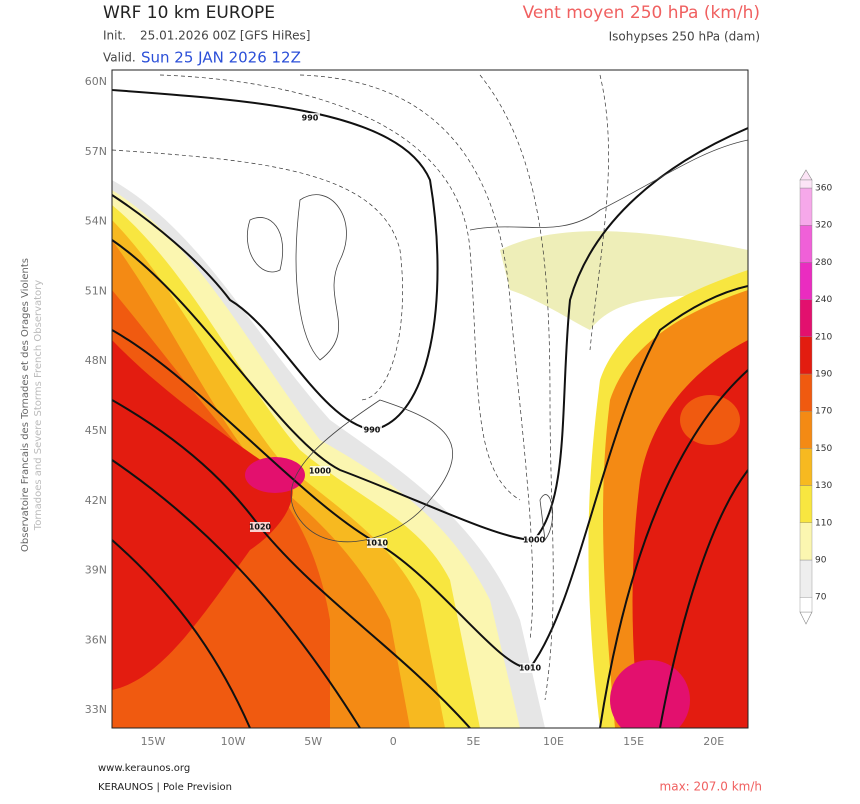  Describe the element at coordinates (713, 741) in the screenshot. I see `lon-label: 20E` at that location.